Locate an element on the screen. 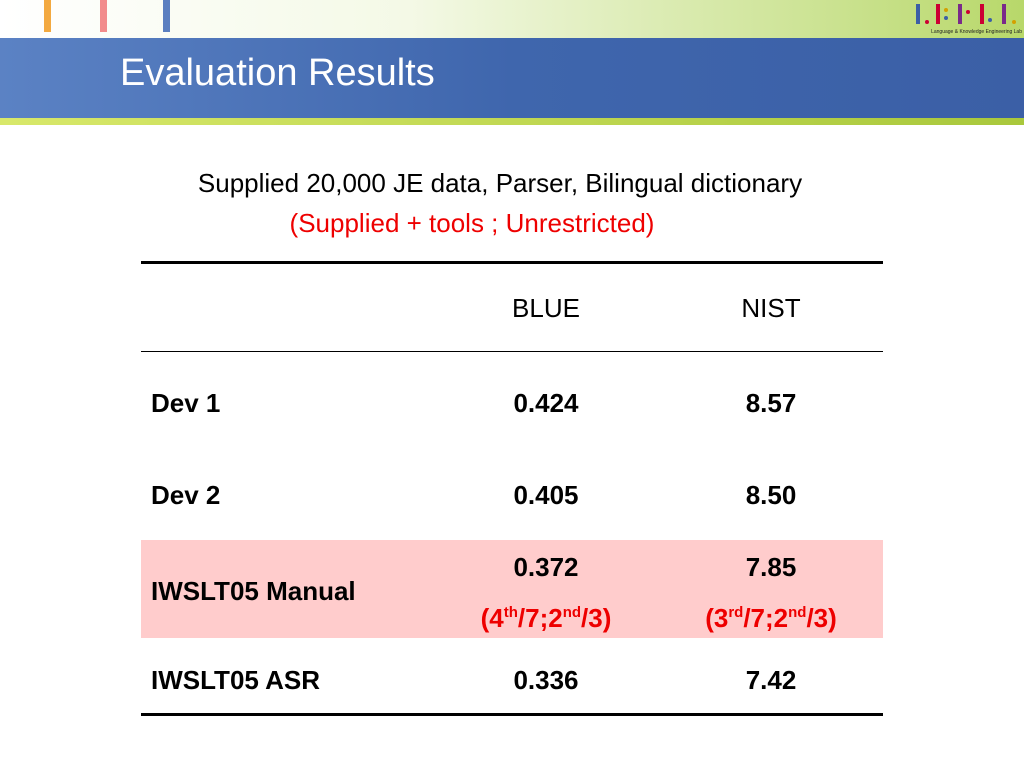  cell: 8.57 is located at coordinates (771, 403).